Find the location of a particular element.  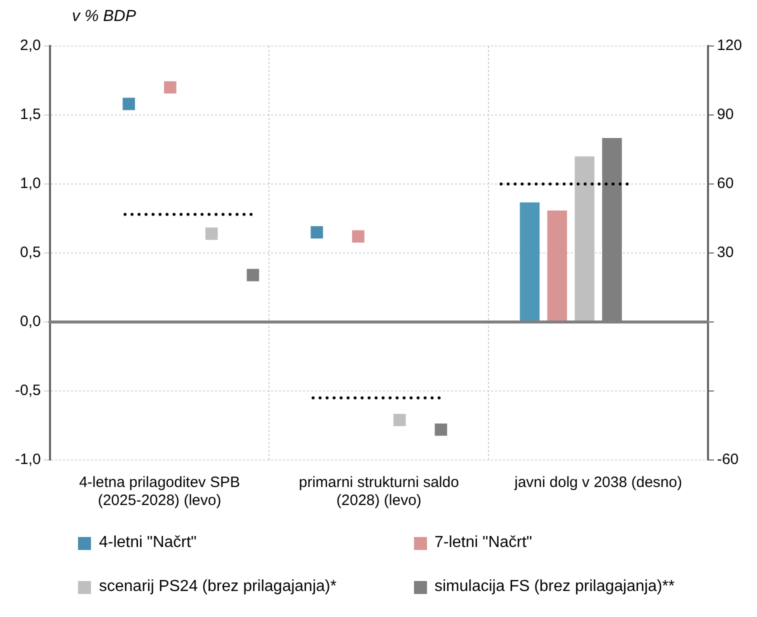

y-tick-label: 1,0 is located at coordinates (30, 183).